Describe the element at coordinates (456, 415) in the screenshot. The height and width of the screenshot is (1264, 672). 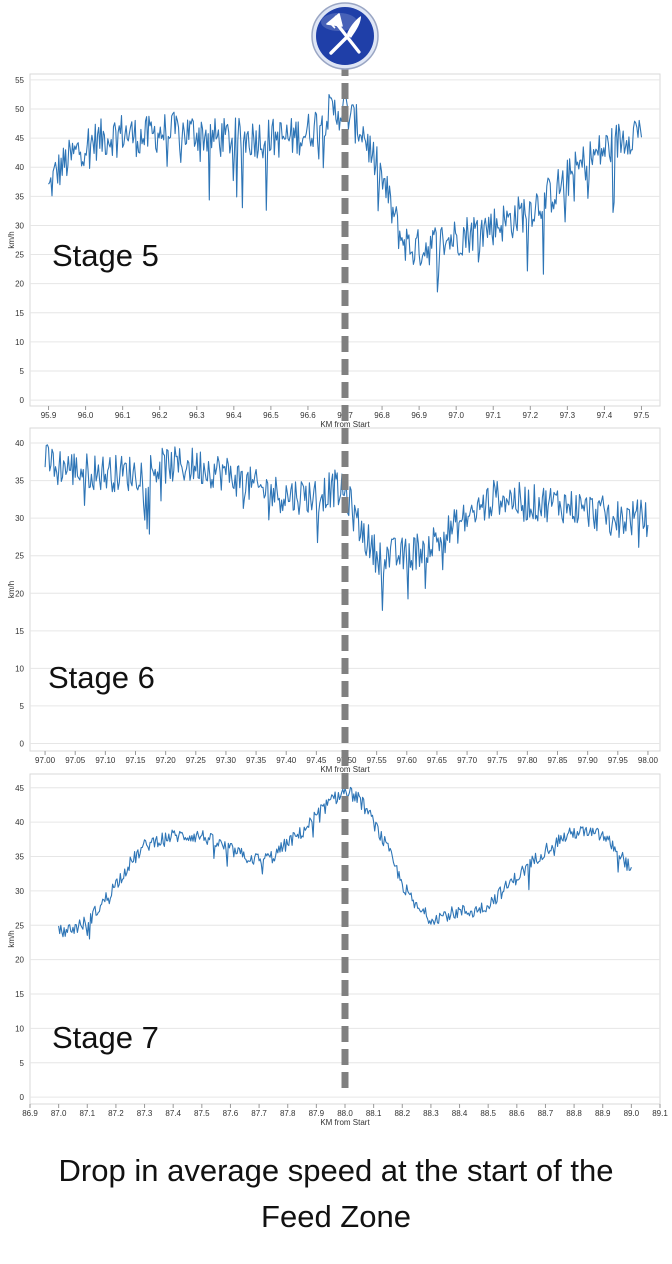
I see `x-tick-label: 97.0` at that location.